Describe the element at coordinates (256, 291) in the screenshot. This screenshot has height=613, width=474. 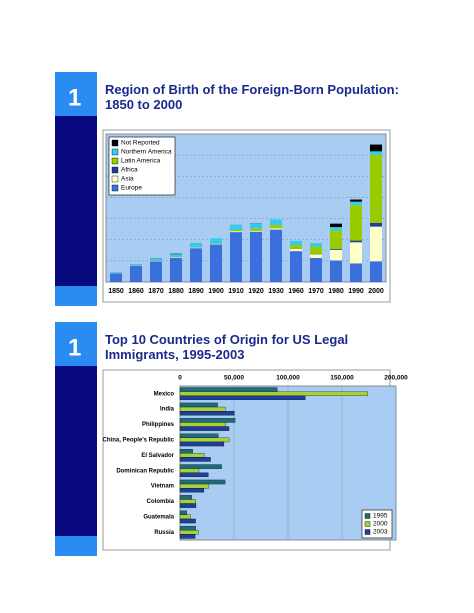
I see `x-tick-label: 1920` at that location.